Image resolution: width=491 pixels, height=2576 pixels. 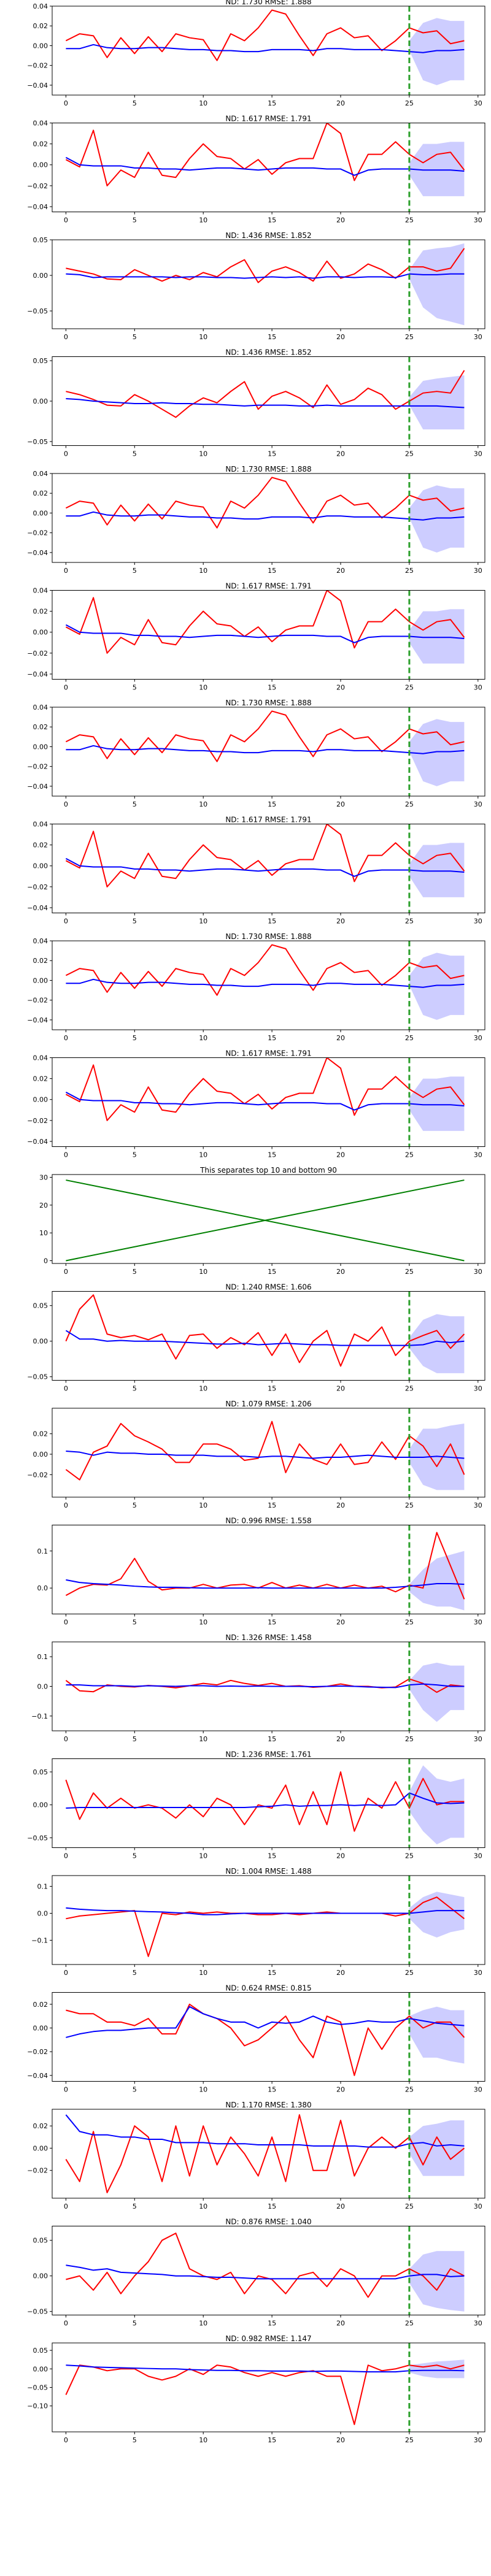 I want to click on y-tick-label: 0.05, so click(x=40, y=2351).